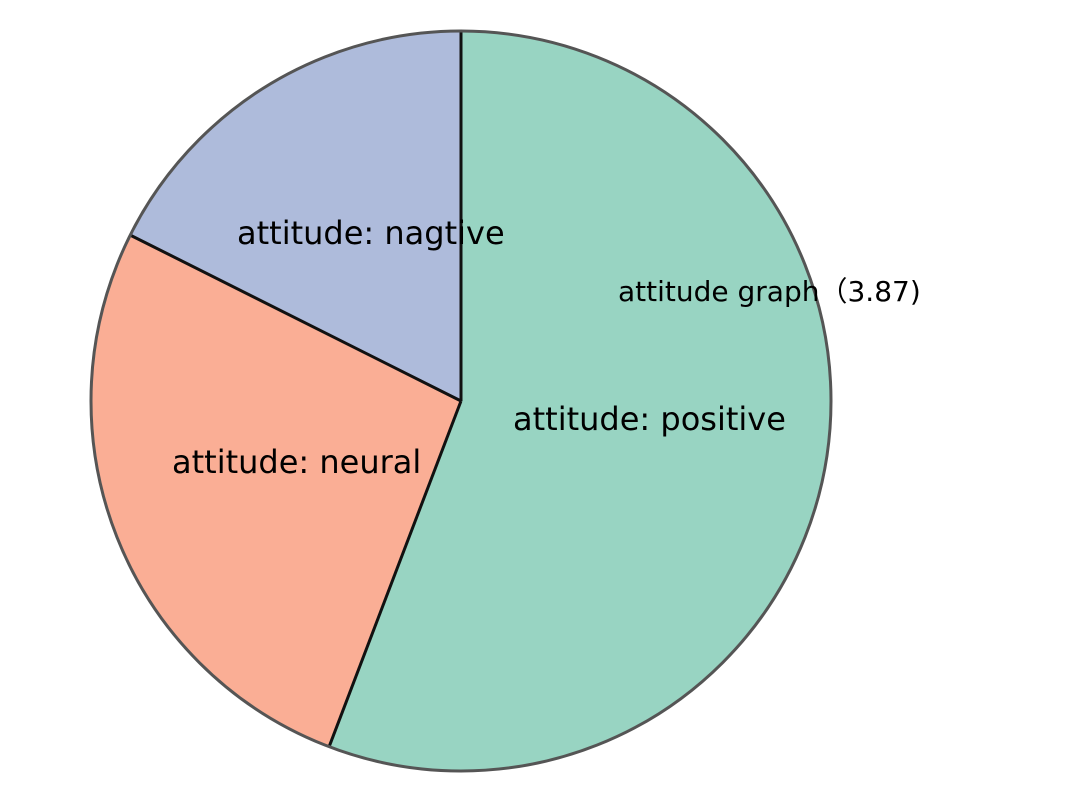  What do you see at coordinates (296, 462) in the screenshot?
I see `slice-label: attitude: neural` at bounding box center [296, 462].